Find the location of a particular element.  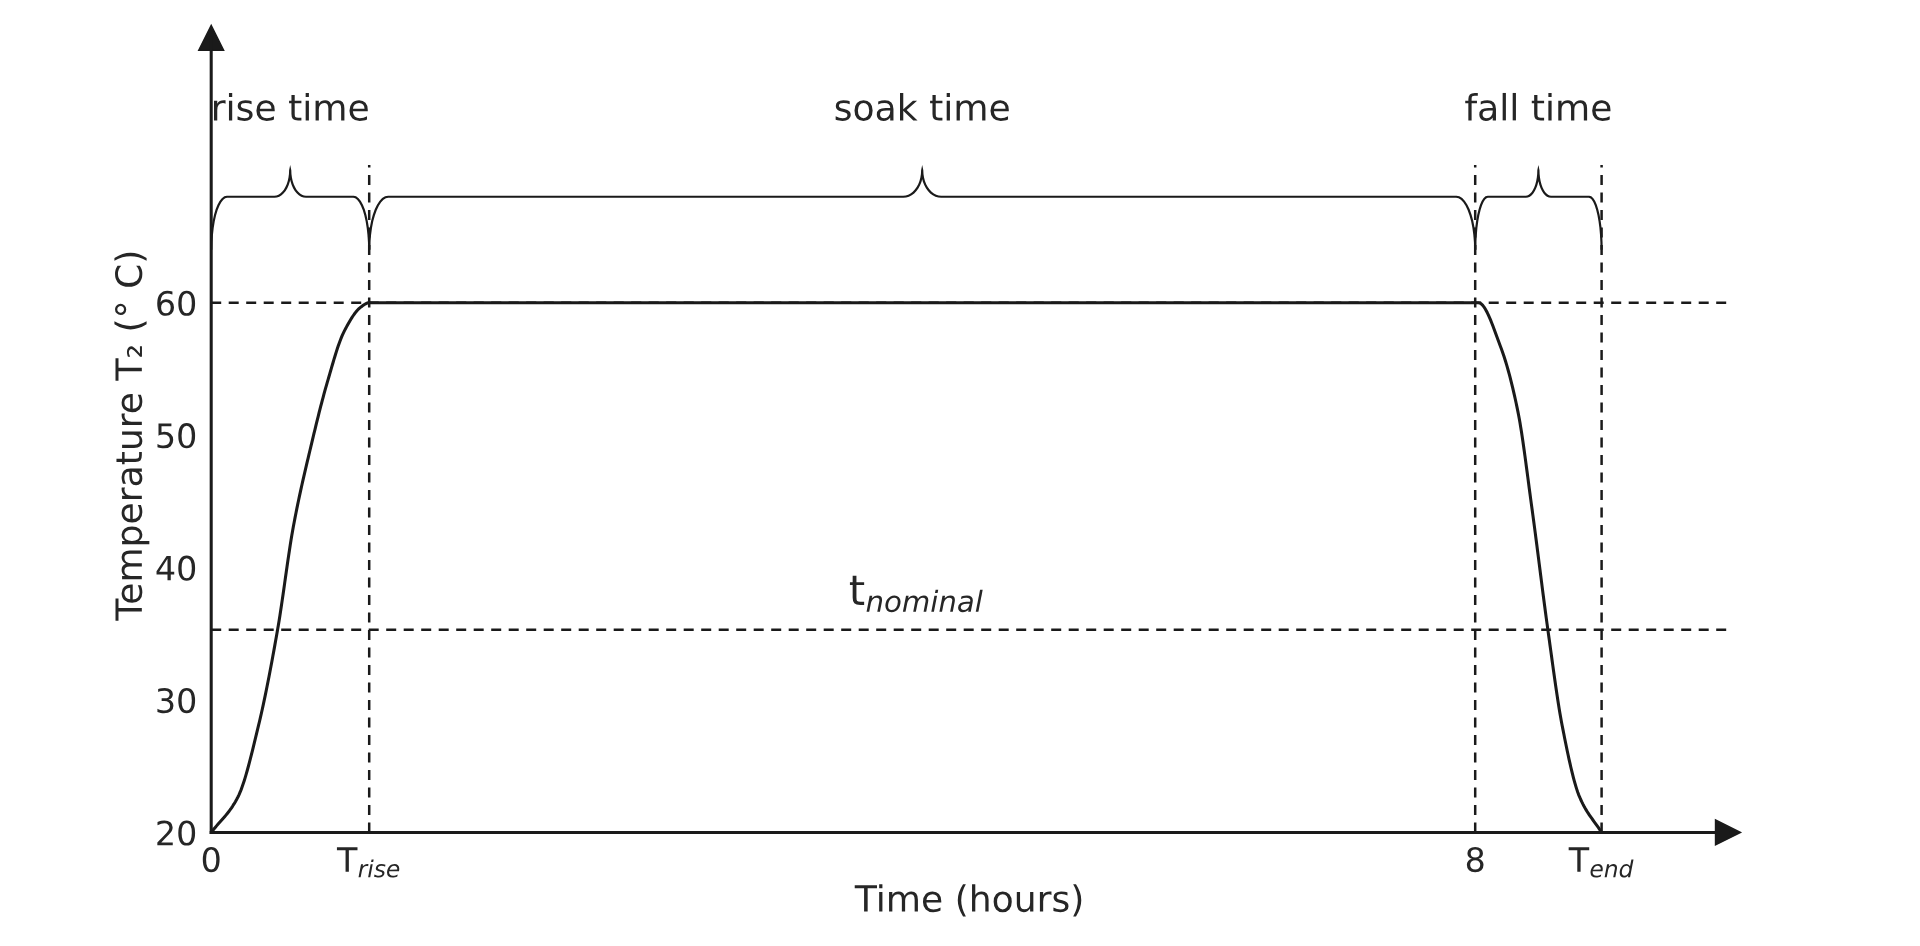

x-tick-label: T$_{end}$ is located at coordinates (1601, 862).